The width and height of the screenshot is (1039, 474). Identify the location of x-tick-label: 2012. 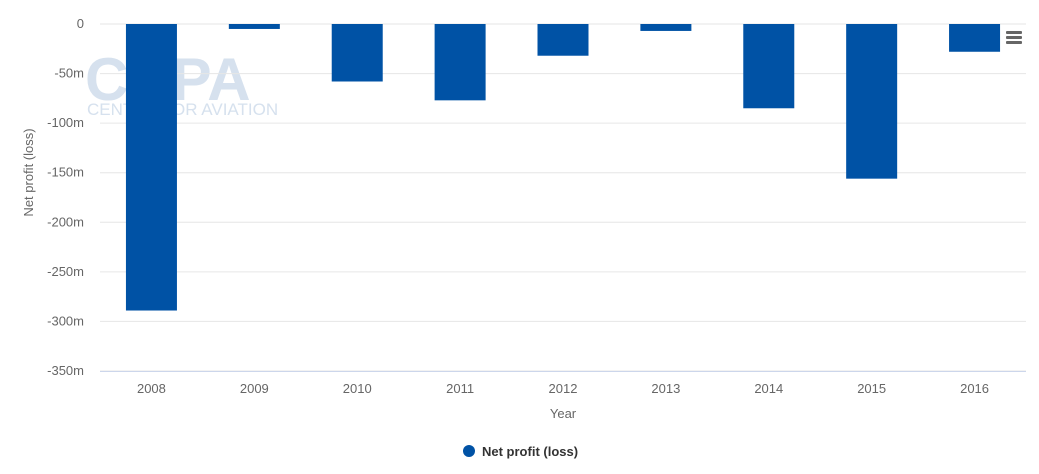
(563, 388).